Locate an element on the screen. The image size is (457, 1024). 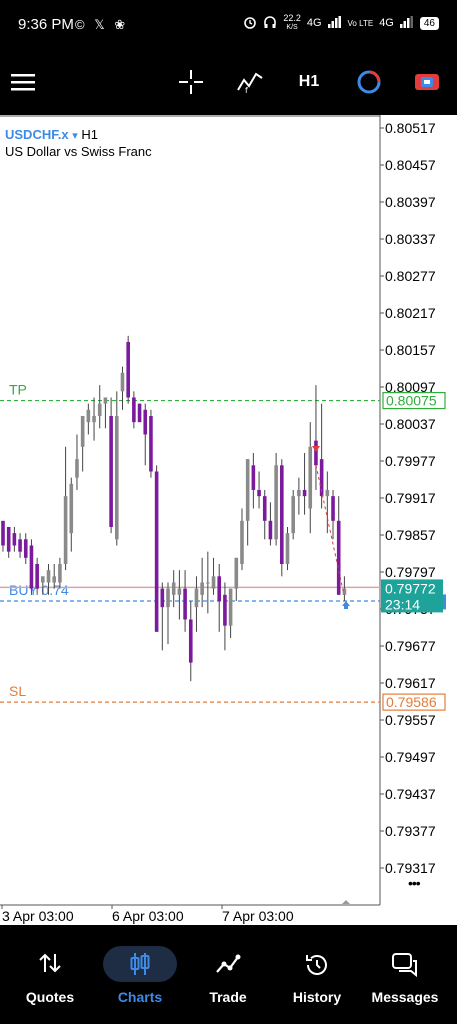
circle-icon is located at coordinates (369, 82).